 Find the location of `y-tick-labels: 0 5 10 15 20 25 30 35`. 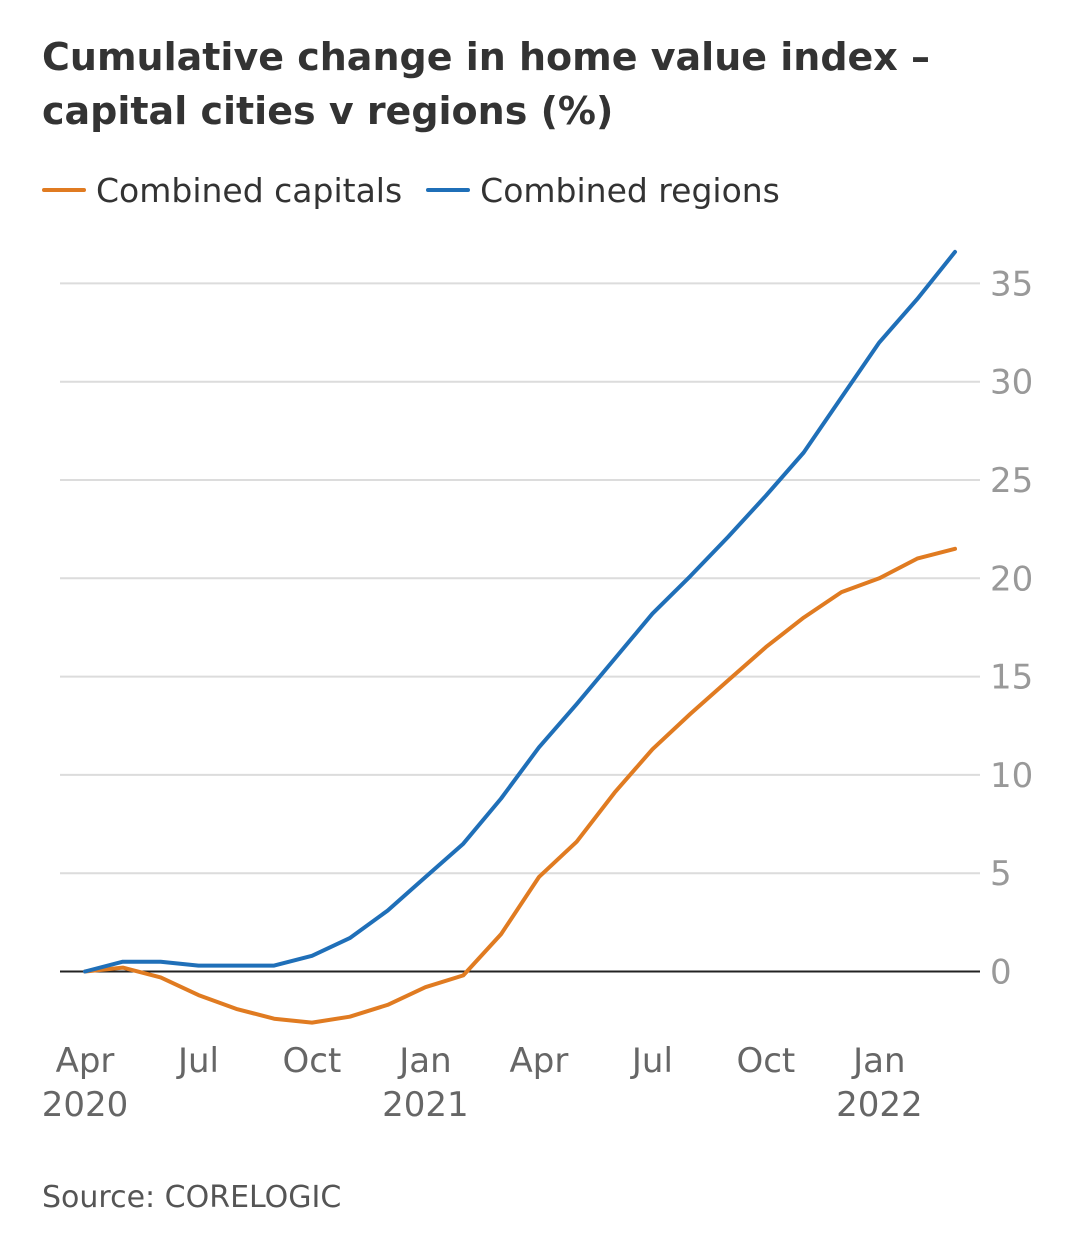

y-tick-labels: 0 5 10 15 20 25 30 35 is located at coordinates (1011, 628).